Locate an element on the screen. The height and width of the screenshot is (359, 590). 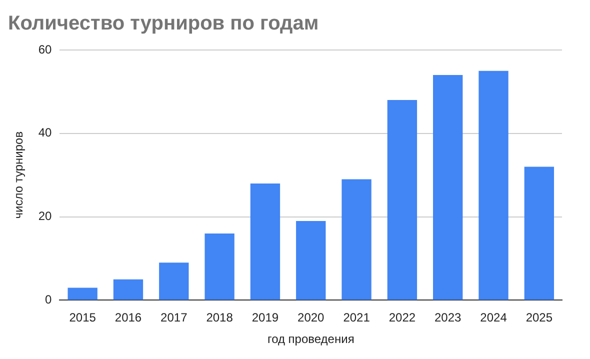
x-tick-label: 2024 is located at coordinates (494, 317).